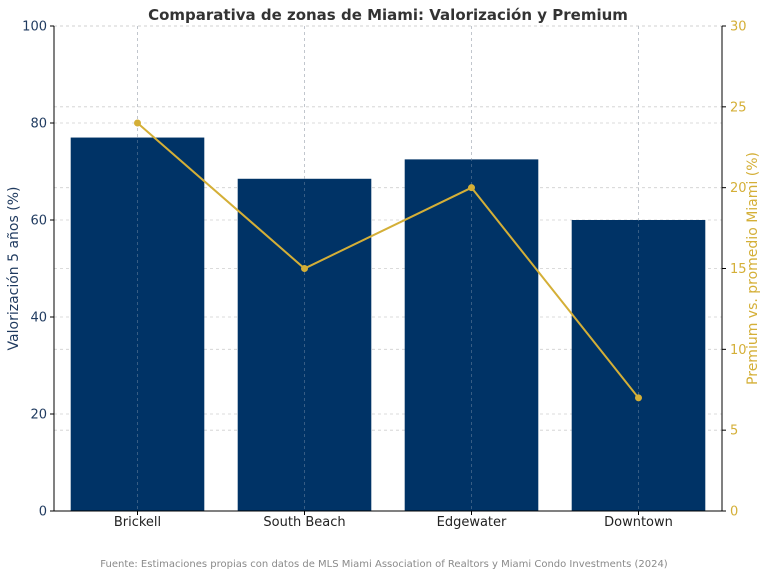 The height and width of the screenshot is (576, 768). What do you see at coordinates (738, 350) in the screenshot?
I see `y-tick-label-right: 10` at bounding box center [738, 350].